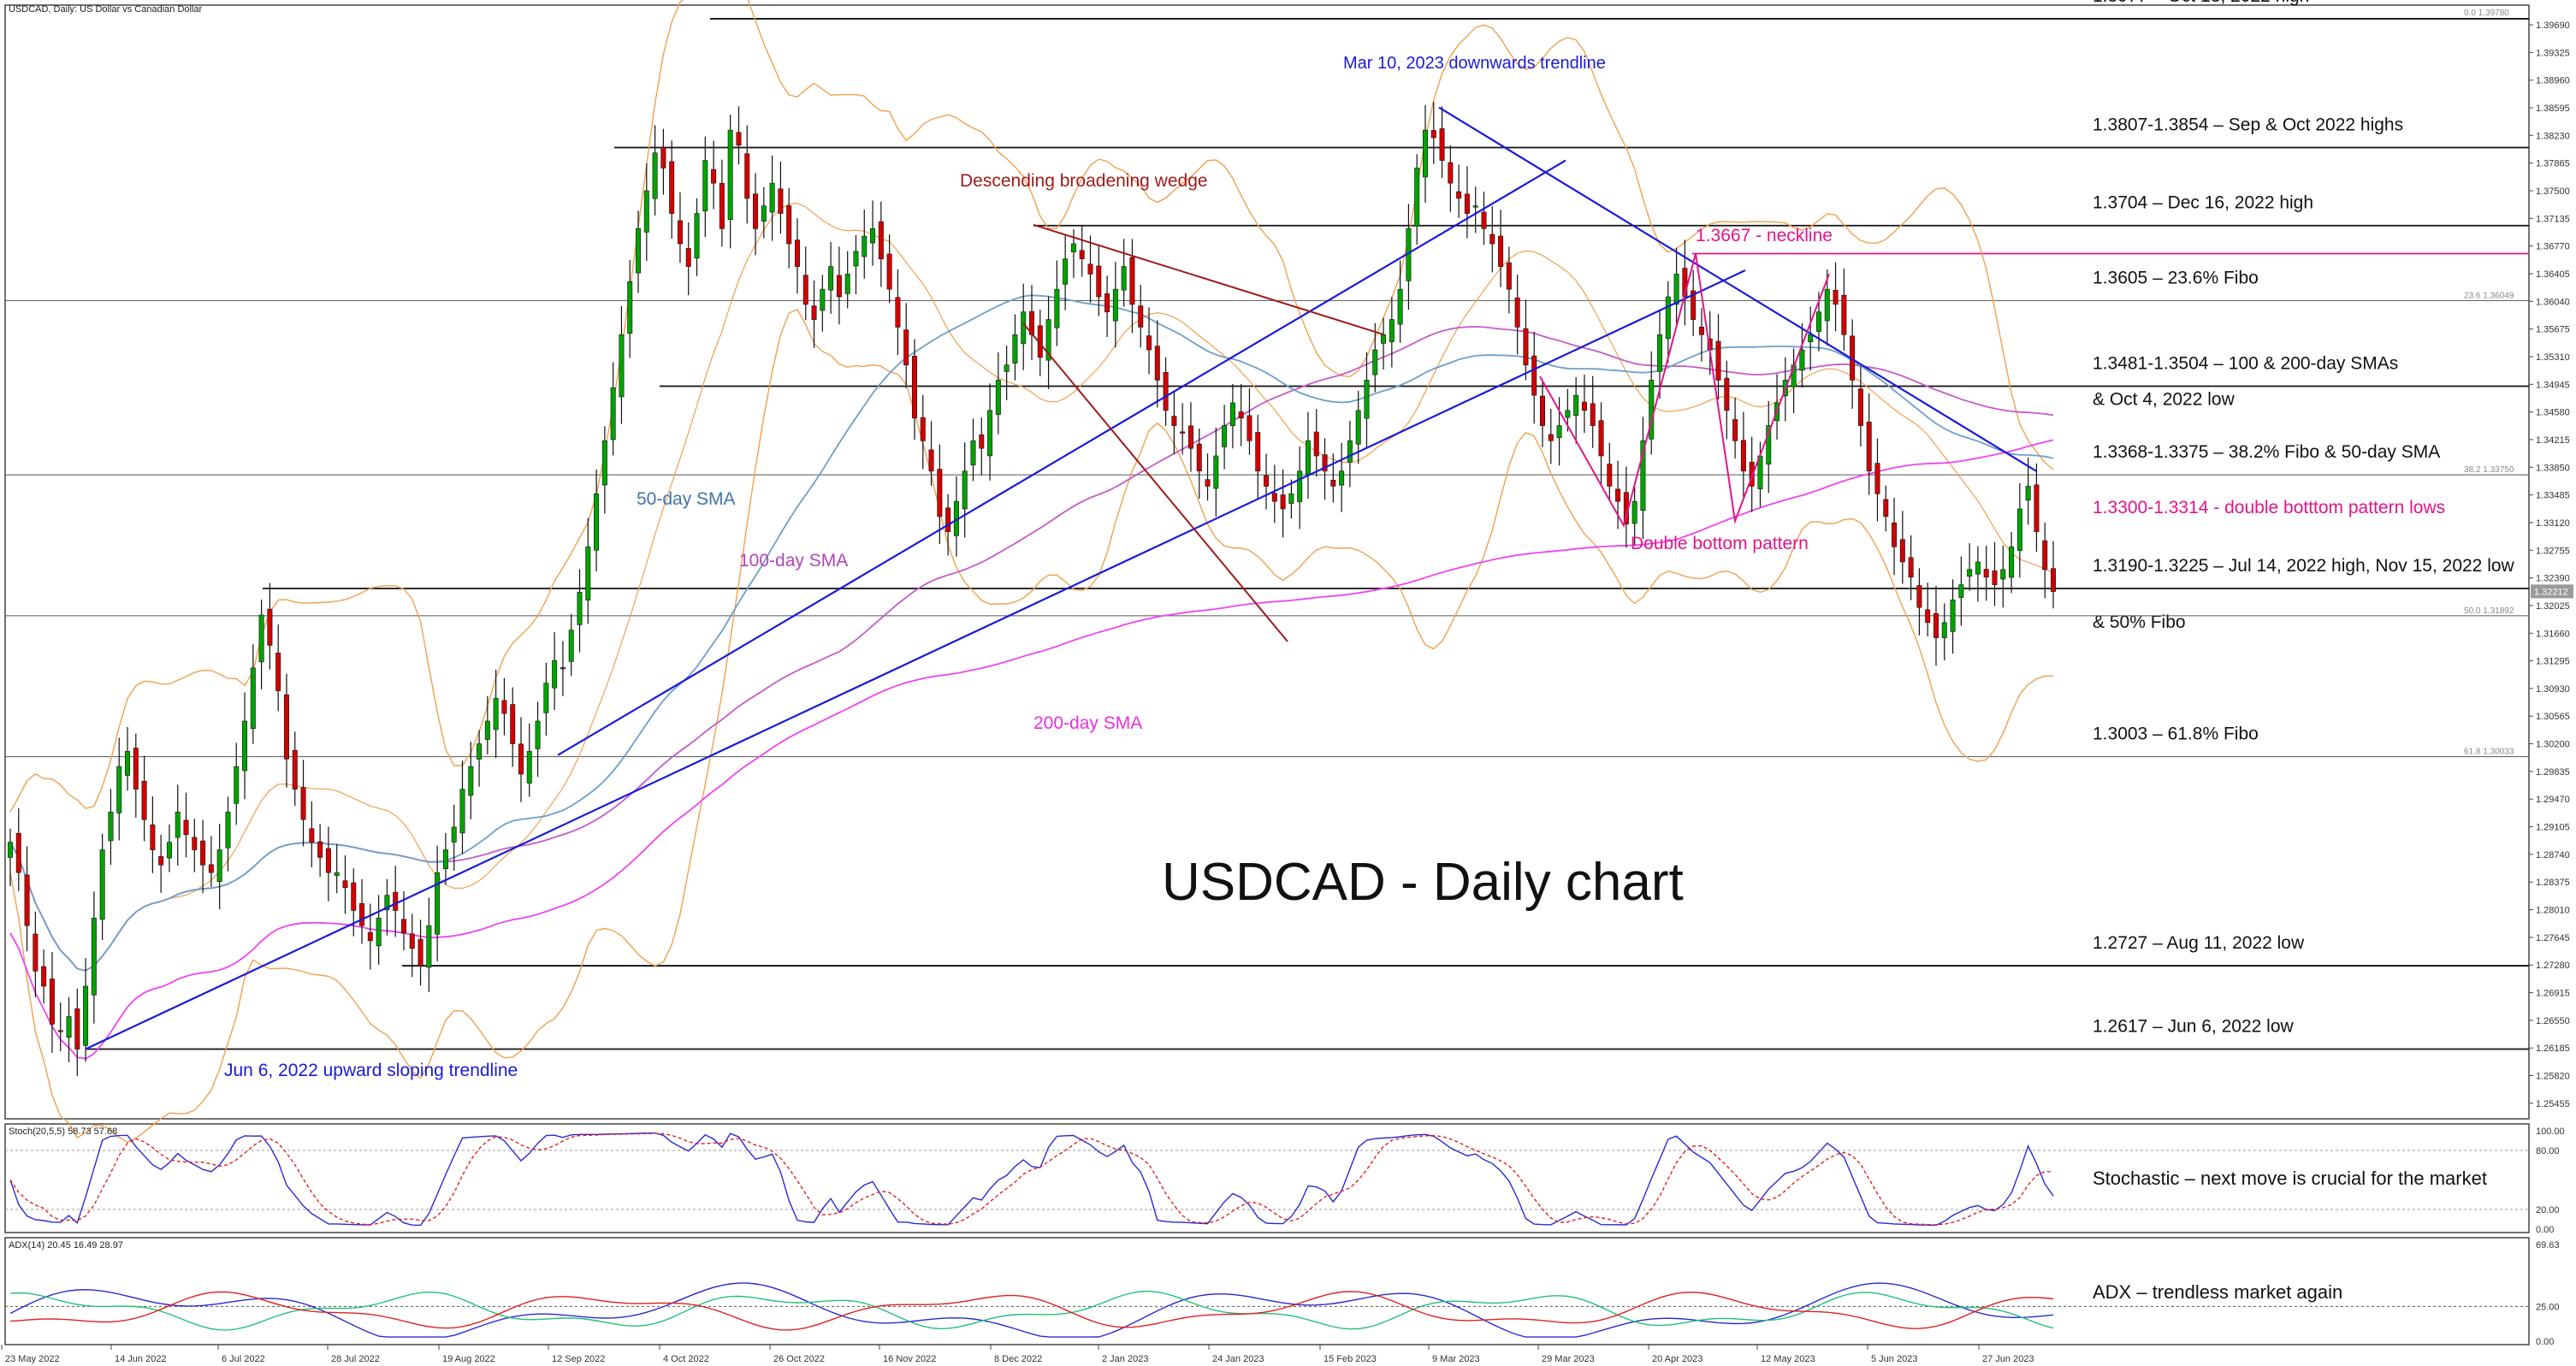  I want to click on time-tick-label: 15 Feb 2023, so click(1350, 1359).